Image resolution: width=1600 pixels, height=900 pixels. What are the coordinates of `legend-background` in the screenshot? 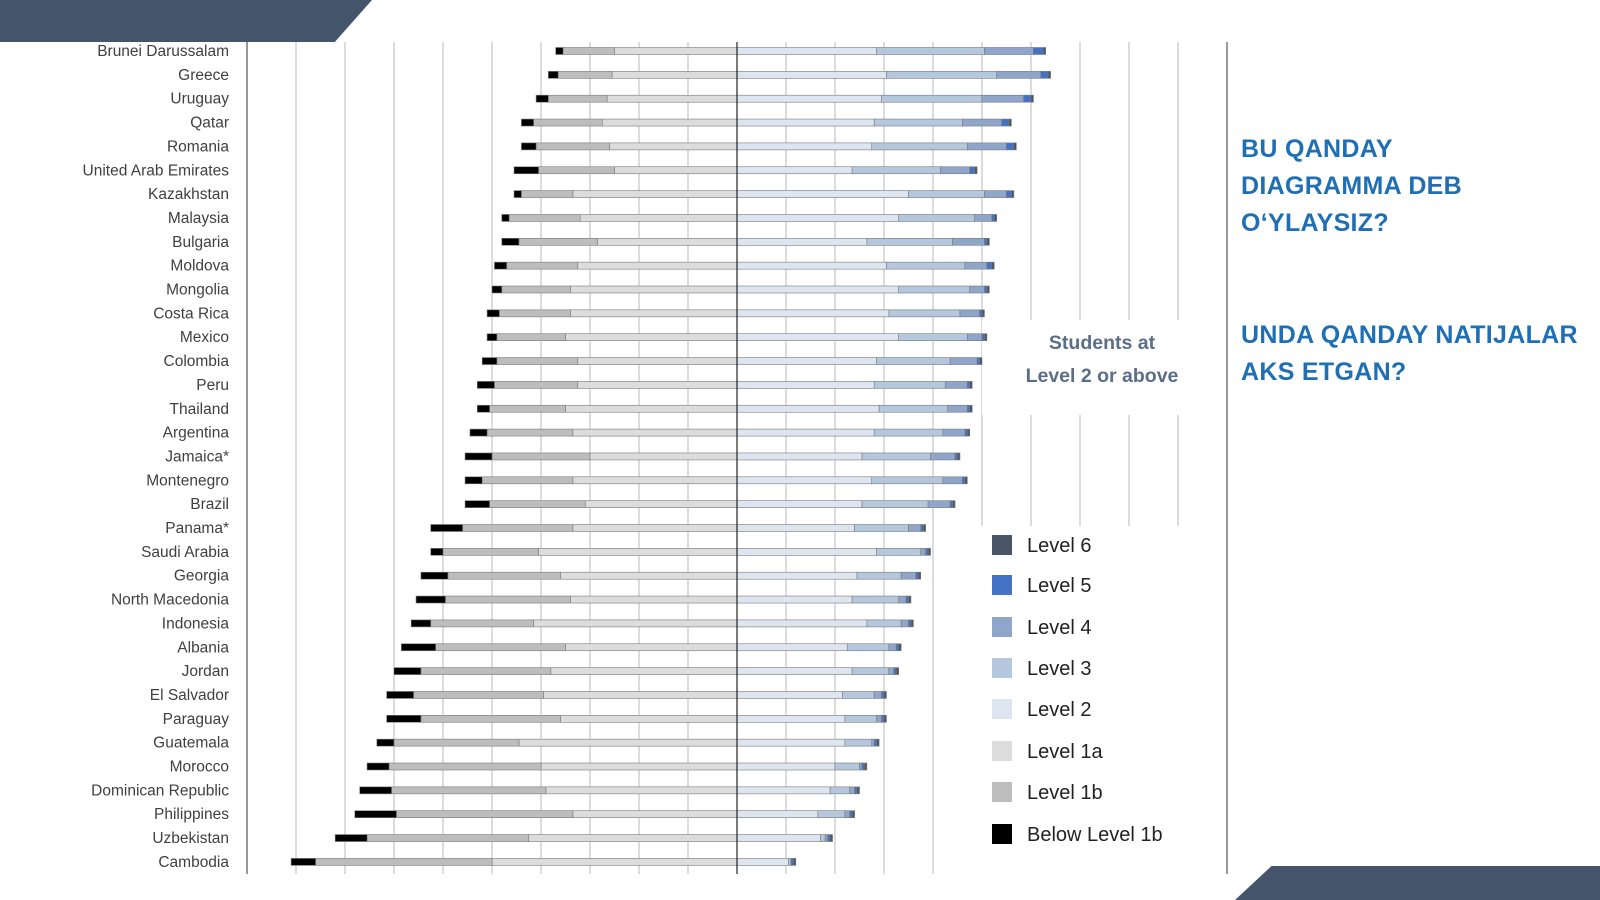 It's located at (1086, 701).